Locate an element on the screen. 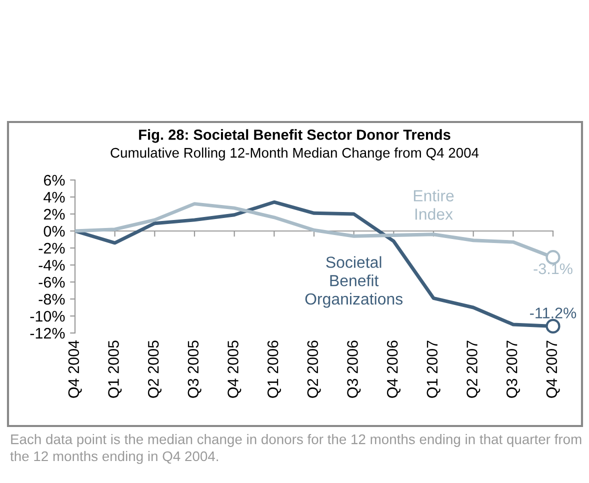 The width and height of the screenshot is (589, 483). y-tick-label: 0% is located at coordinates (54, 231).